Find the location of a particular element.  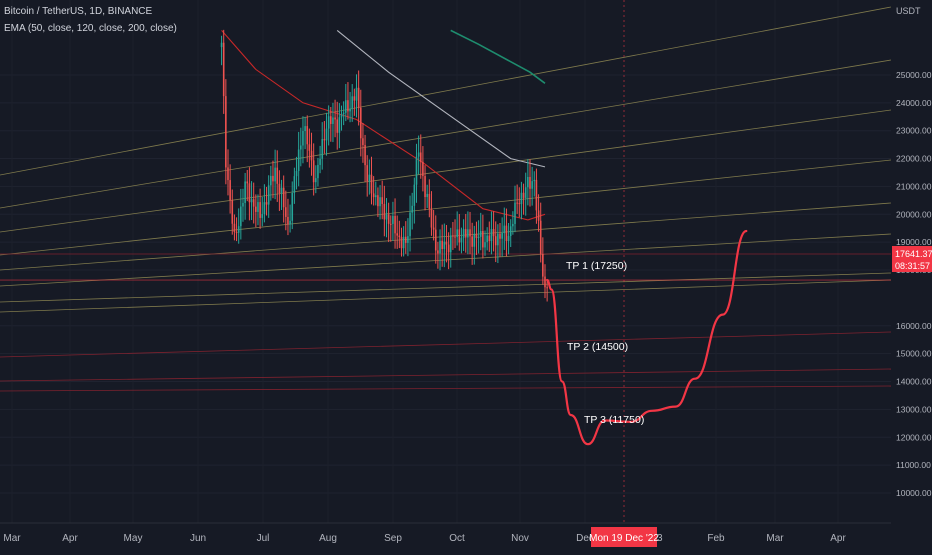

last-price-marker: 17641.37 08:31:57 is located at coordinates (912, 259).